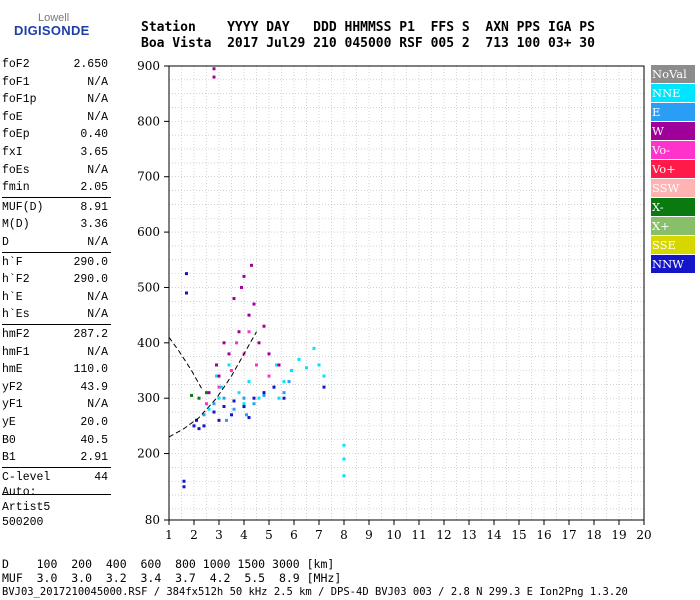 This screenshot has height=600, width=700. What do you see at coordinates (673, 226) in the screenshot?
I see `legend-item-x: X+` at bounding box center [673, 226].